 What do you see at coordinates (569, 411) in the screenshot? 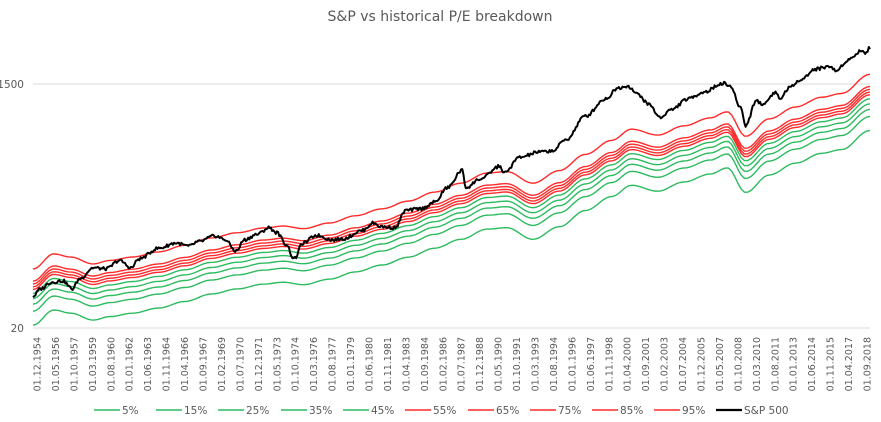
I see `legend-label: 75%` at bounding box center [569, 411].